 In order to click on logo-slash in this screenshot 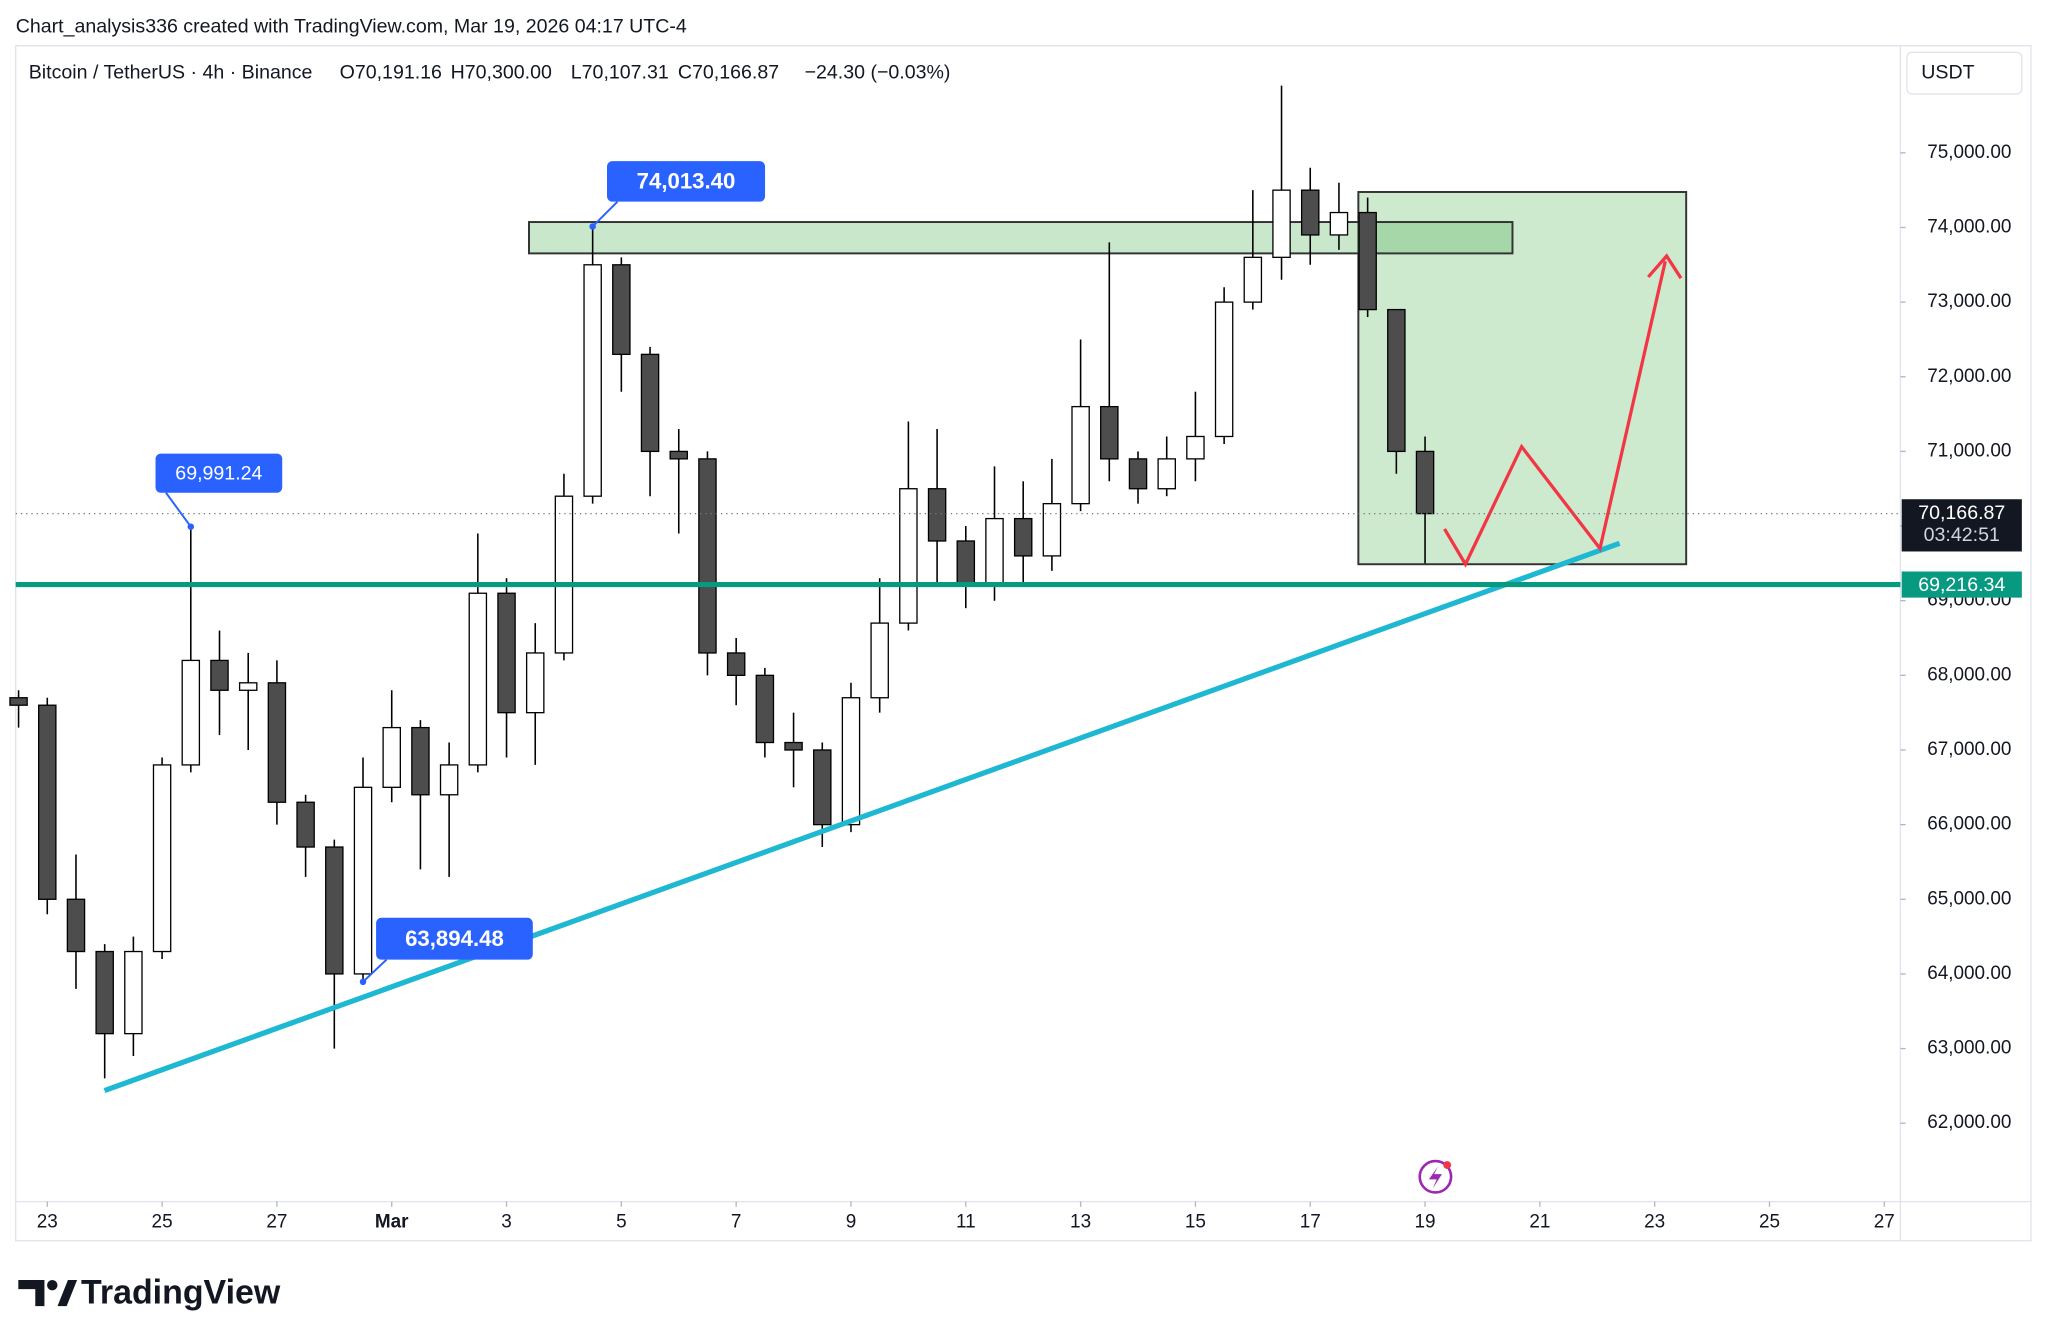, I will do `click(67, 1293)`.